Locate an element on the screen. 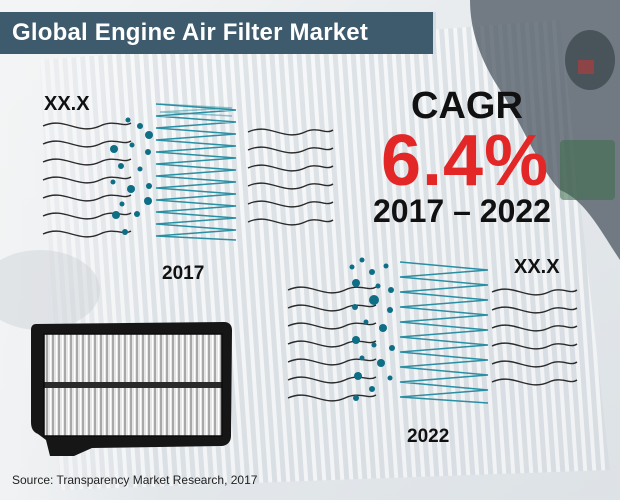 This screenshot has width=620, height=500. airflow-lines-out-2017 is located at coordinates (290, 177).